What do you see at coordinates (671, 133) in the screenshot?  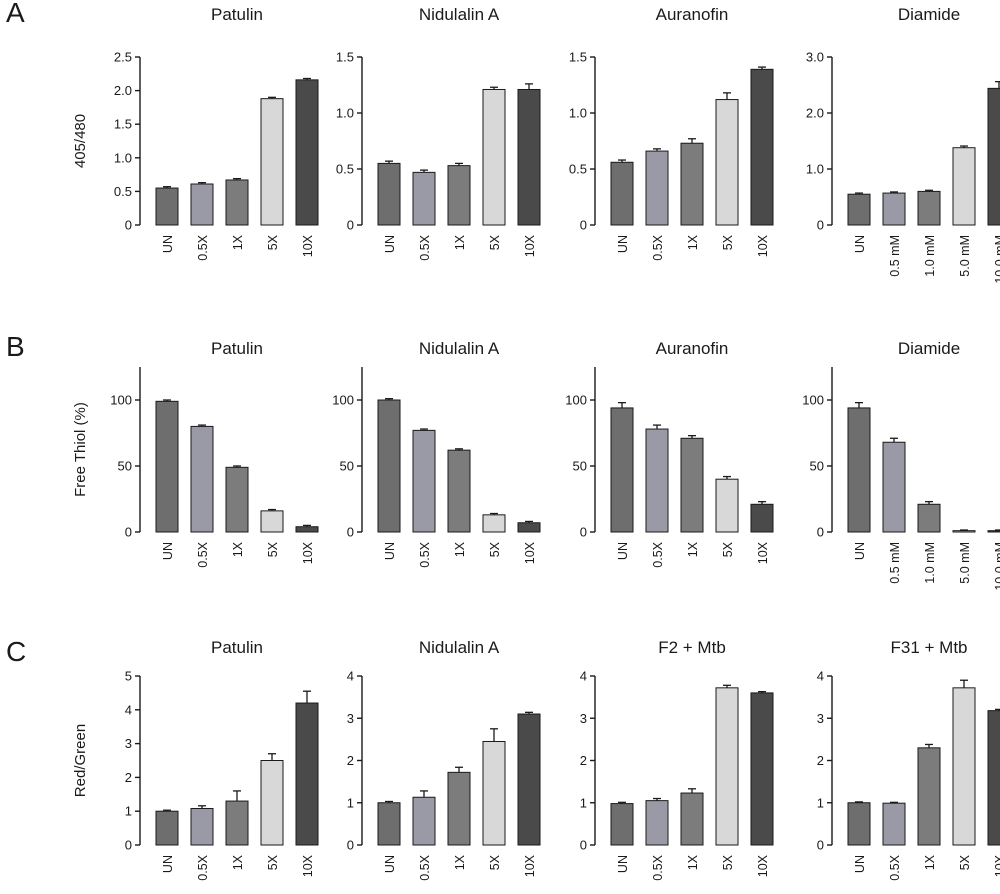 I see `chart-auranofin-row1: Auranofin 0 0.5 1.0 1.5 UN 0.5X 1X 5X 10X` at bounding box center [671, 133].